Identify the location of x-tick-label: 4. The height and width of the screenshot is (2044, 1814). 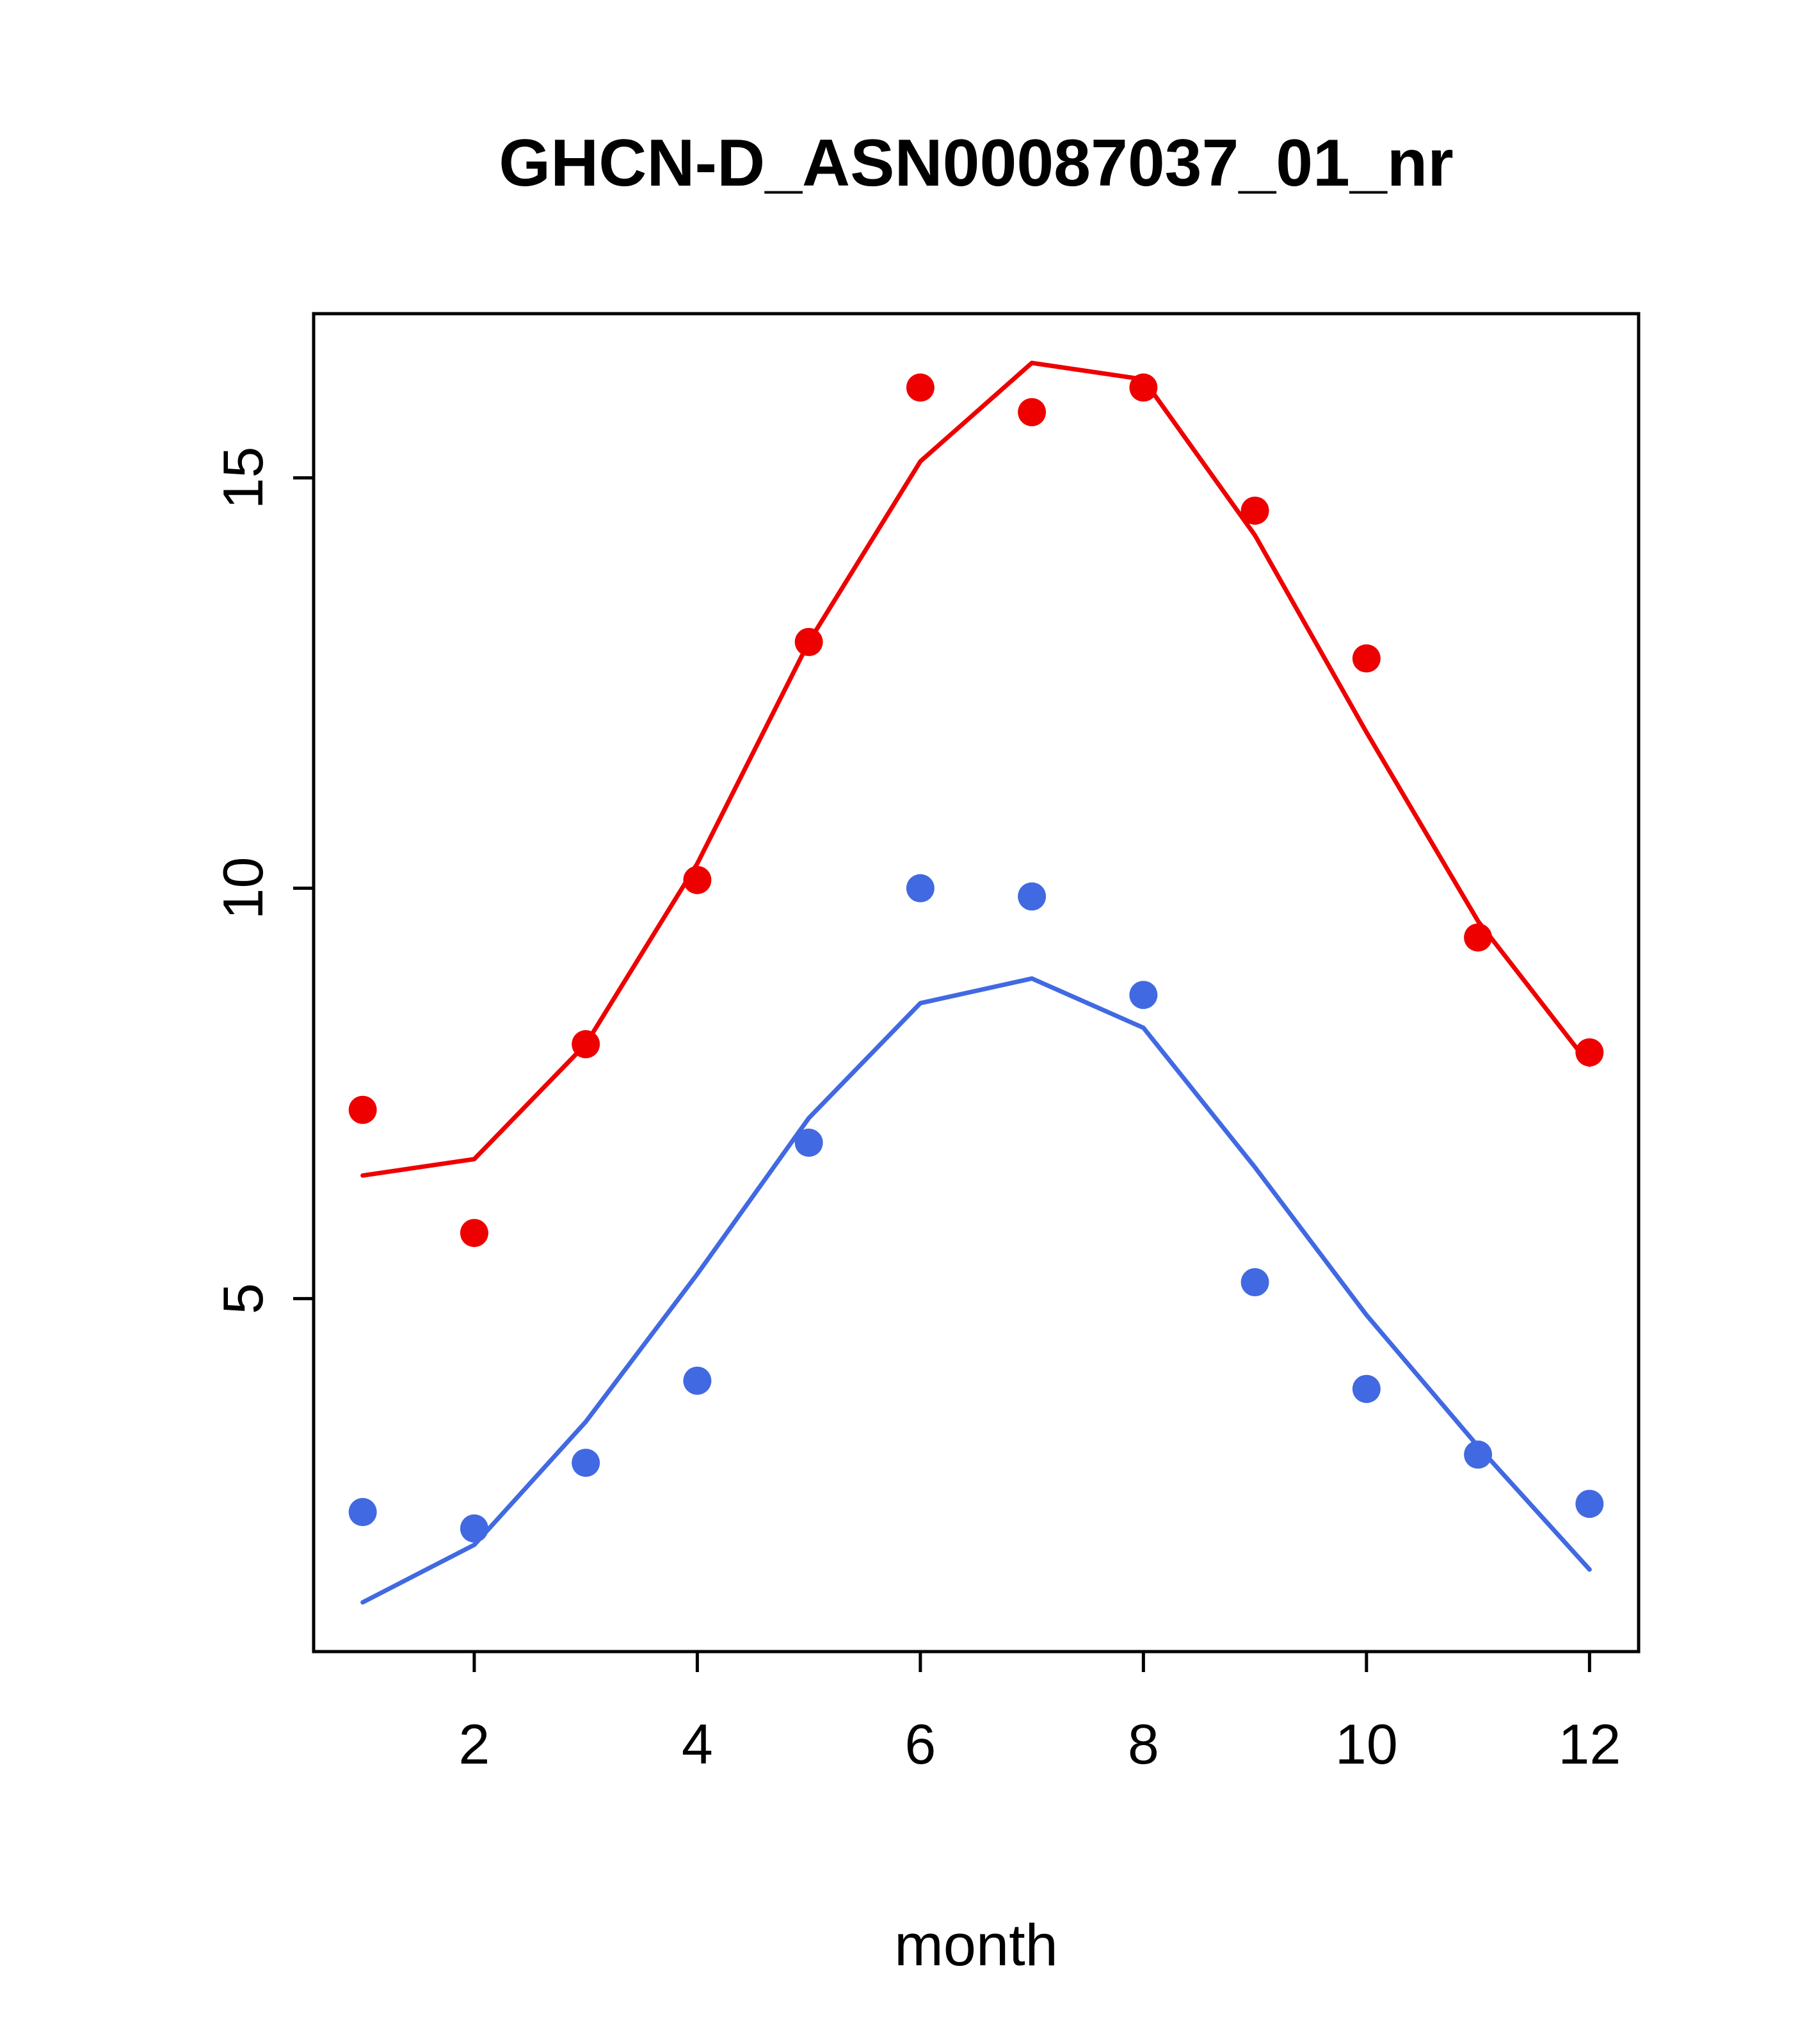
(697, 1744).